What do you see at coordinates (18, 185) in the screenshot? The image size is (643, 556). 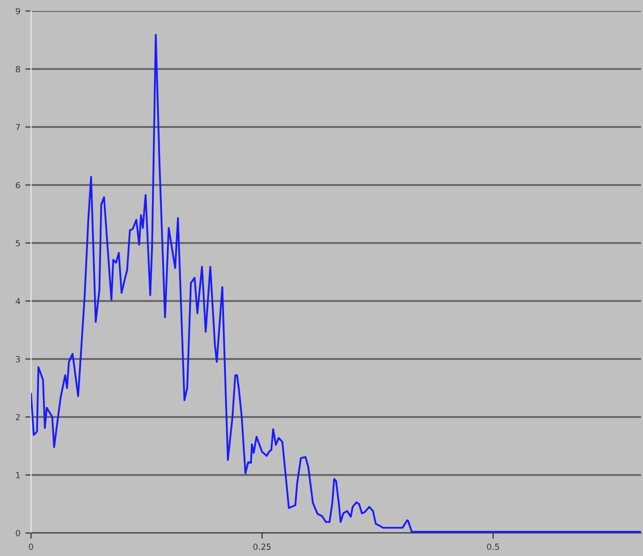 I see `y-tick-label: 6` at bounding box center [18, 185].